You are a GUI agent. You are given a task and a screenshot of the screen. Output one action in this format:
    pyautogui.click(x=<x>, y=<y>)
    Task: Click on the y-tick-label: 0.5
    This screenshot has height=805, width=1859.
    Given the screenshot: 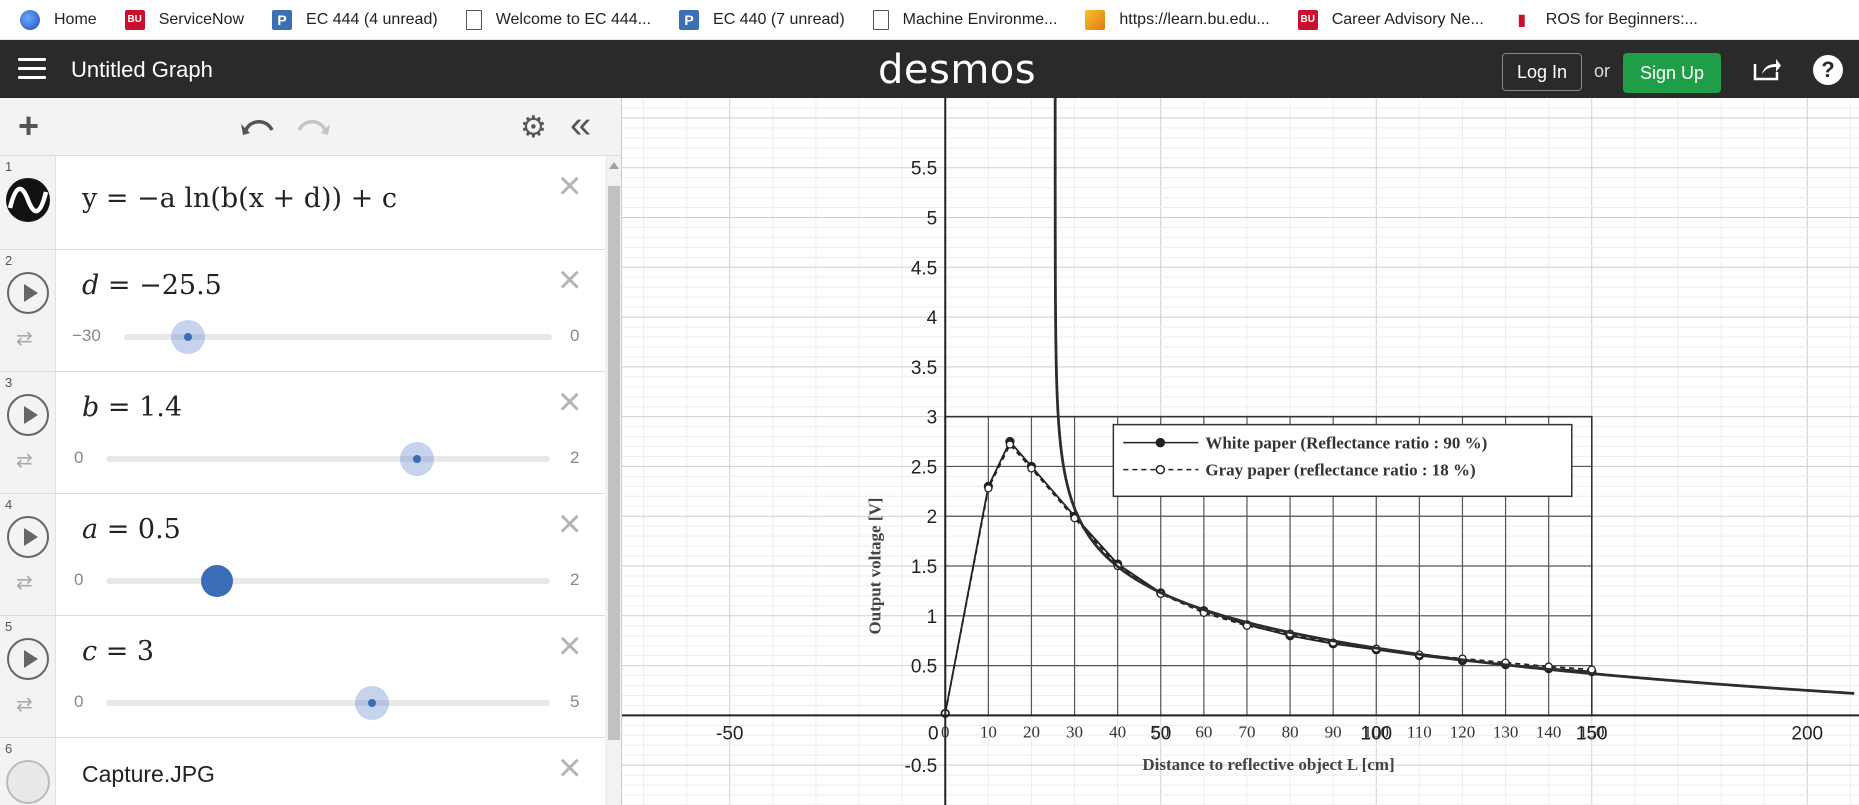 What is the action you would take?
    pyautogui.click(x=924, y=667)
    